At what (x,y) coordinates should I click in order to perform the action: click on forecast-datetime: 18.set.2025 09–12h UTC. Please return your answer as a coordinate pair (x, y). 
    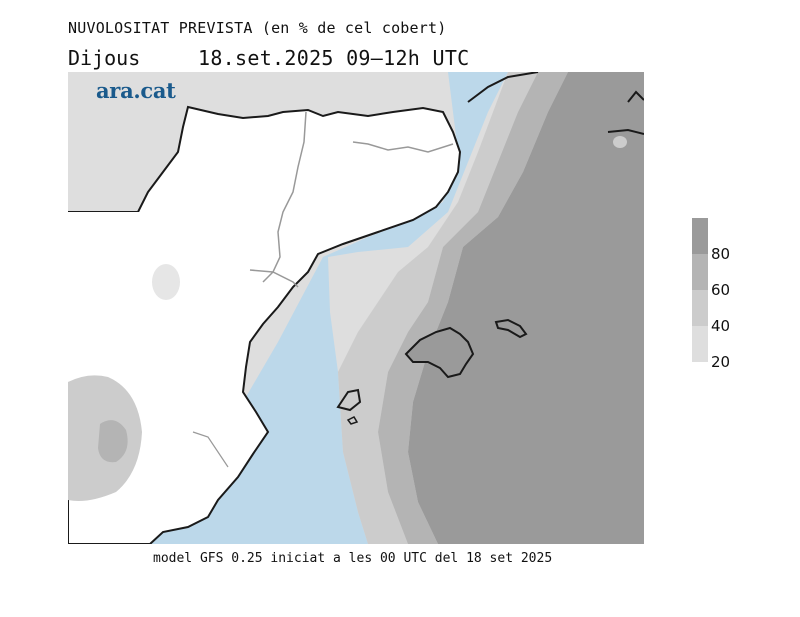
    Looking at the image, I should click on (334, 58).